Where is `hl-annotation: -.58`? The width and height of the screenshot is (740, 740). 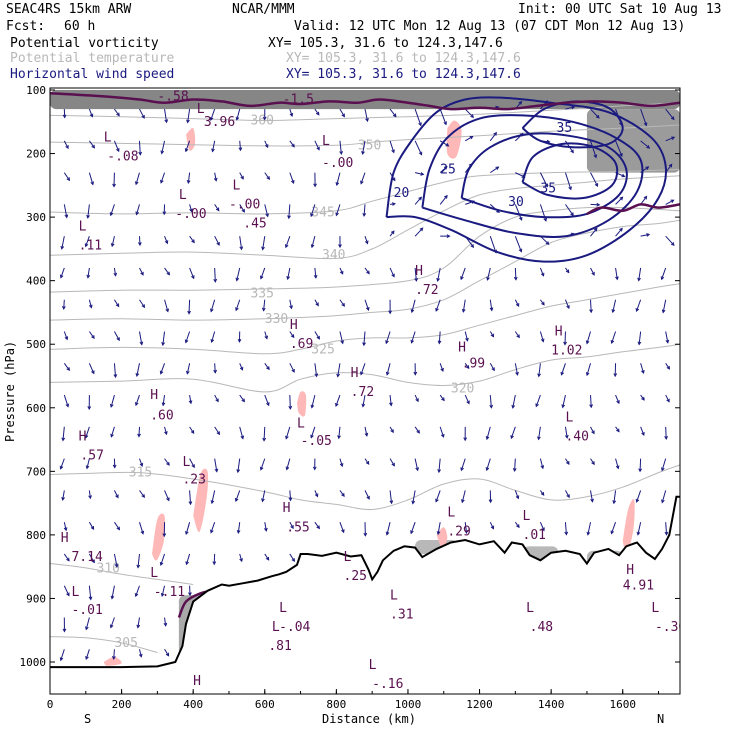 hl-annotation: -.58 is located at coordinates (172, 96).